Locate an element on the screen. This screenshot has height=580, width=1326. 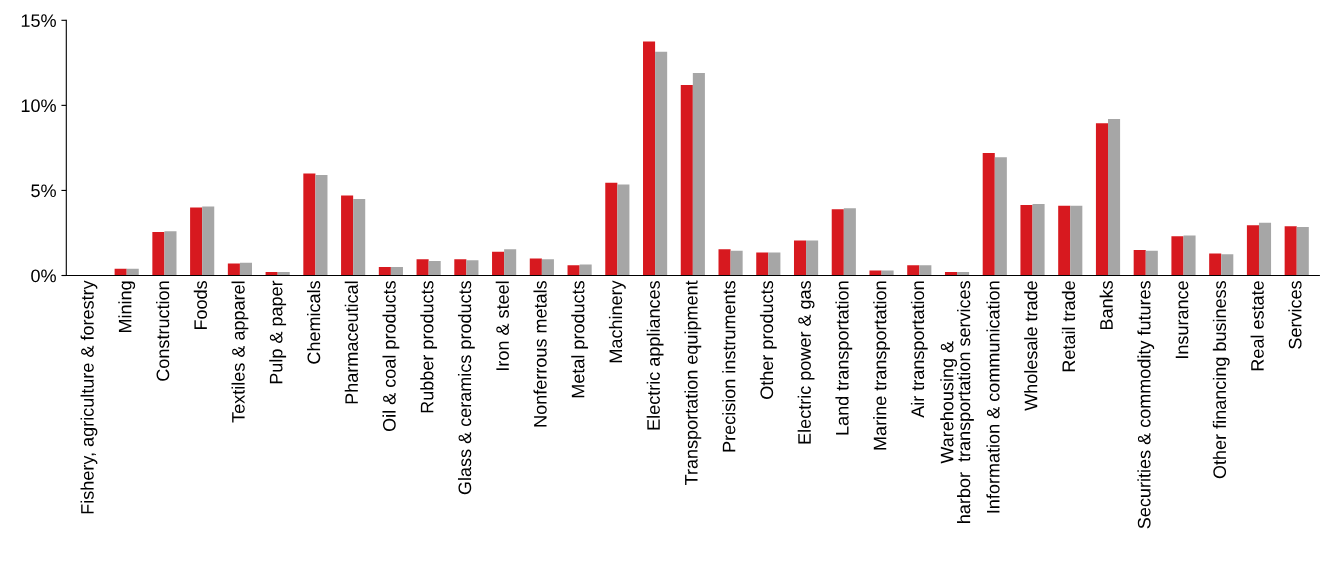
y-tick-label: 5% is located at coordinates (43, 191).